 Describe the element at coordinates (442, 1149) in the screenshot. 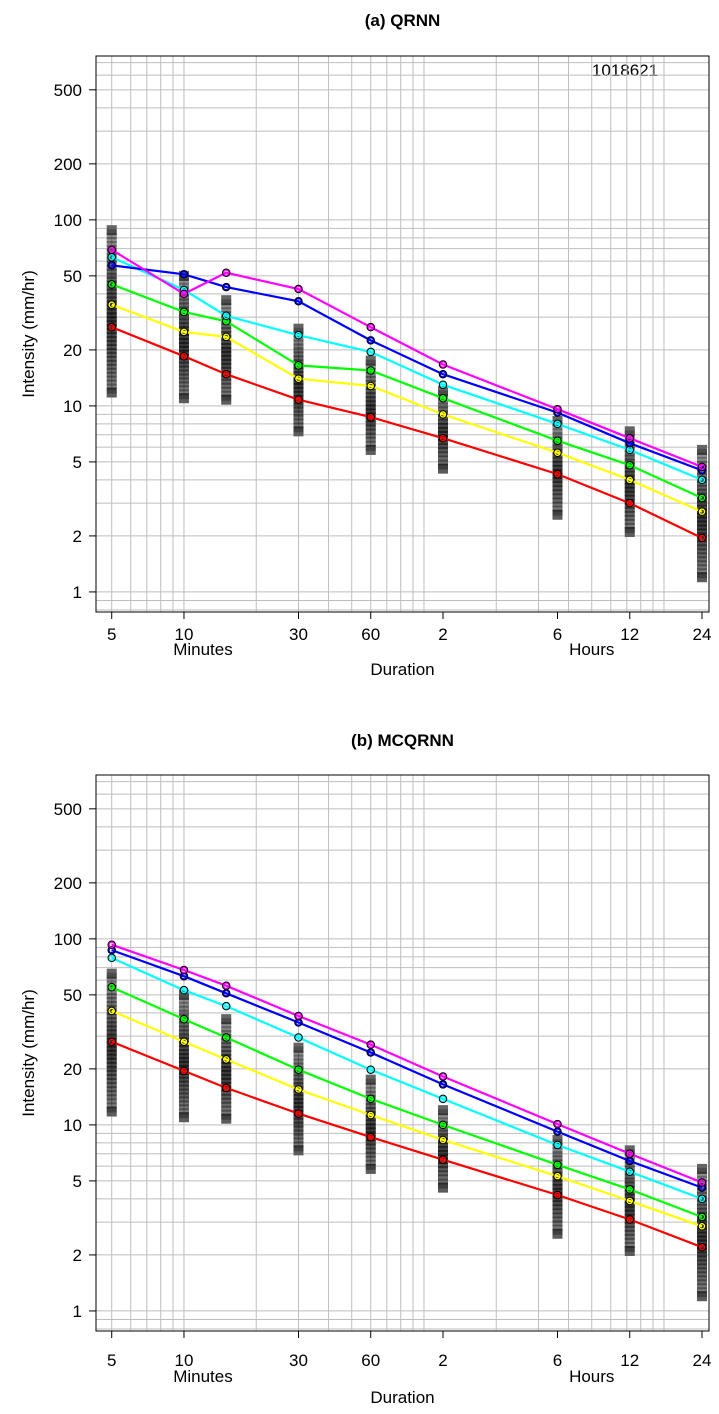

I see `observation-column` at that location.